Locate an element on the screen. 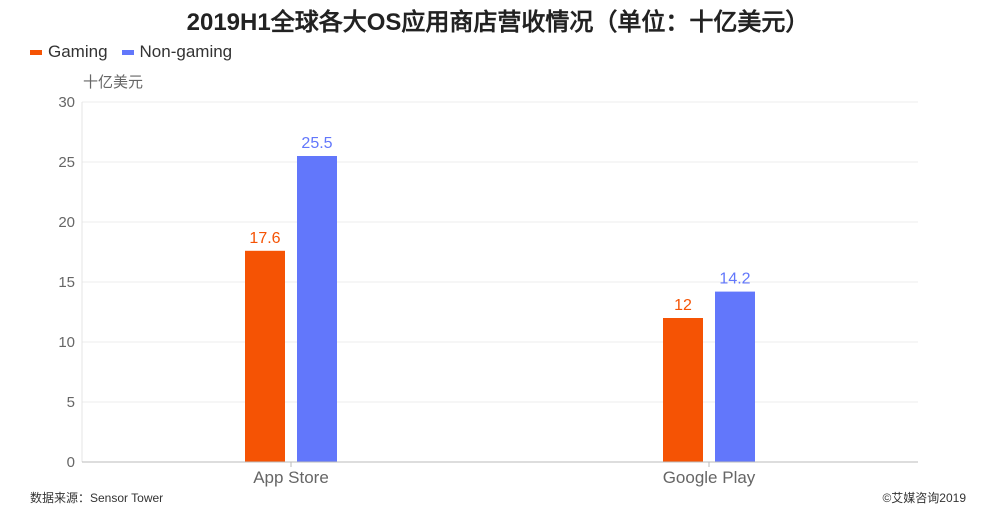  y-tick-label: 20 is located at coordinates (66, 222).